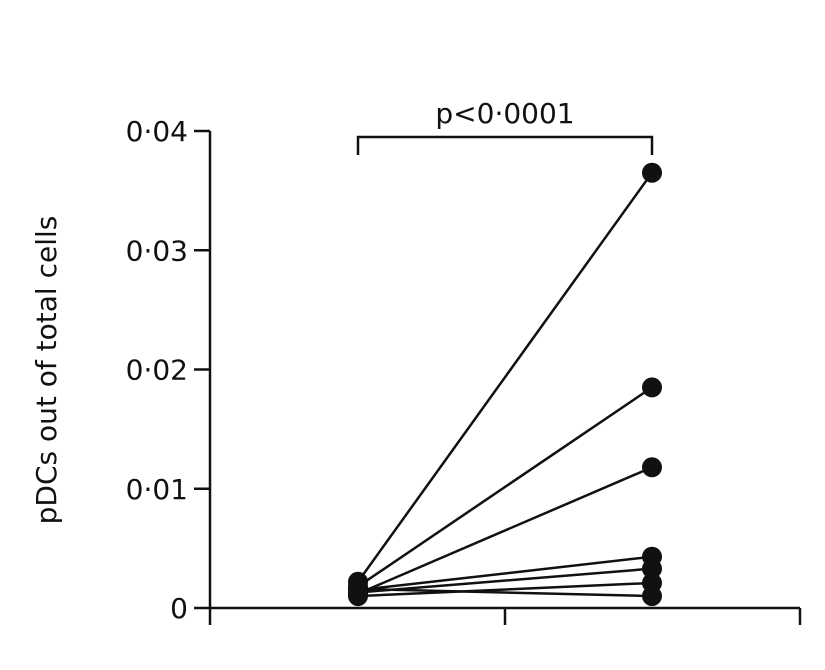  Describe the element at coordinates (505, 145) in the screenshot. I see `significance-bracket` at that location.